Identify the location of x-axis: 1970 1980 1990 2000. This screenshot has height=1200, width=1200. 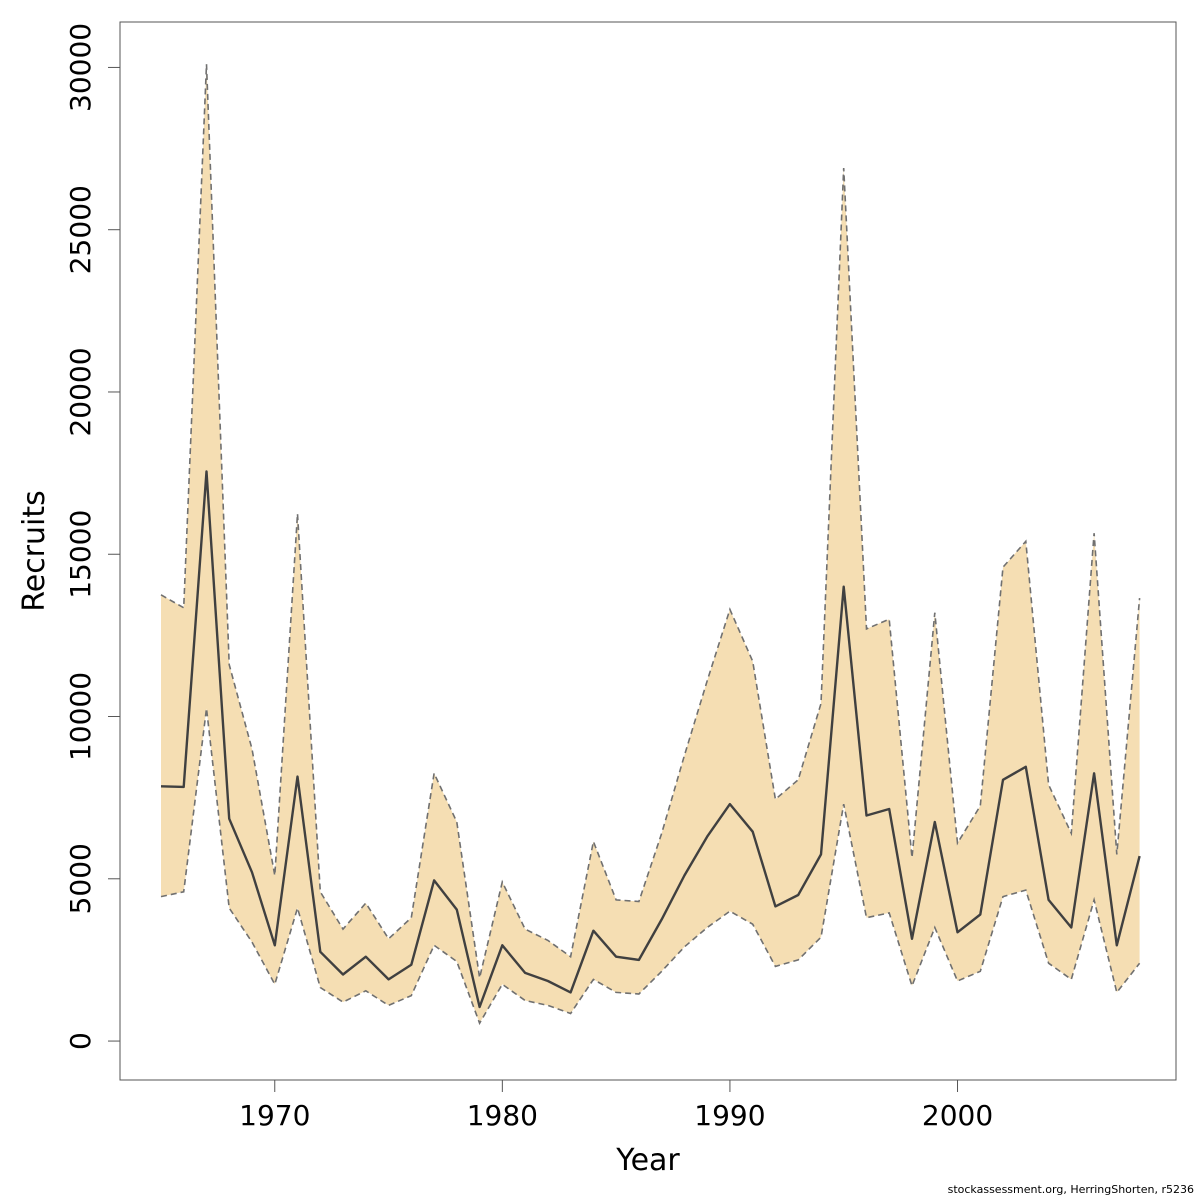
(616, 1106).